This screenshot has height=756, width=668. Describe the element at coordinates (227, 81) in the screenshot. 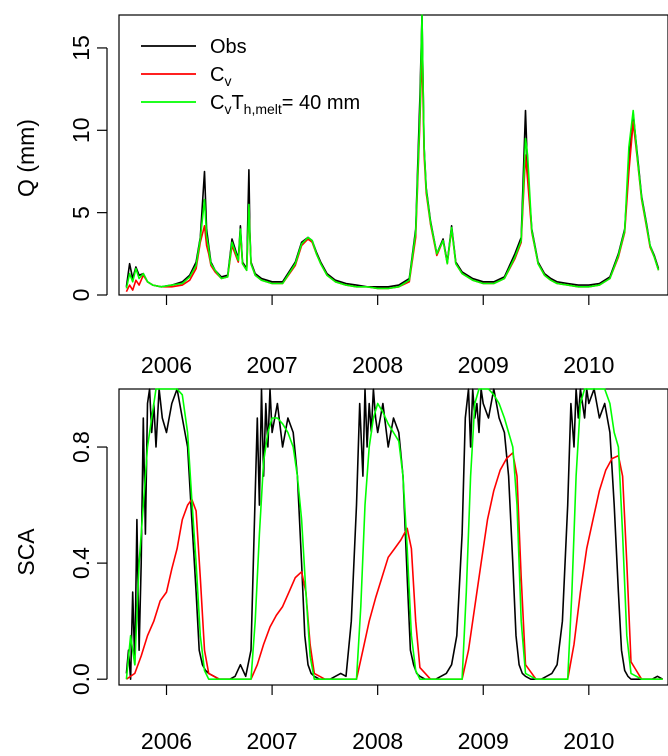

I see `legend-label-cv-sub: v` at that location.